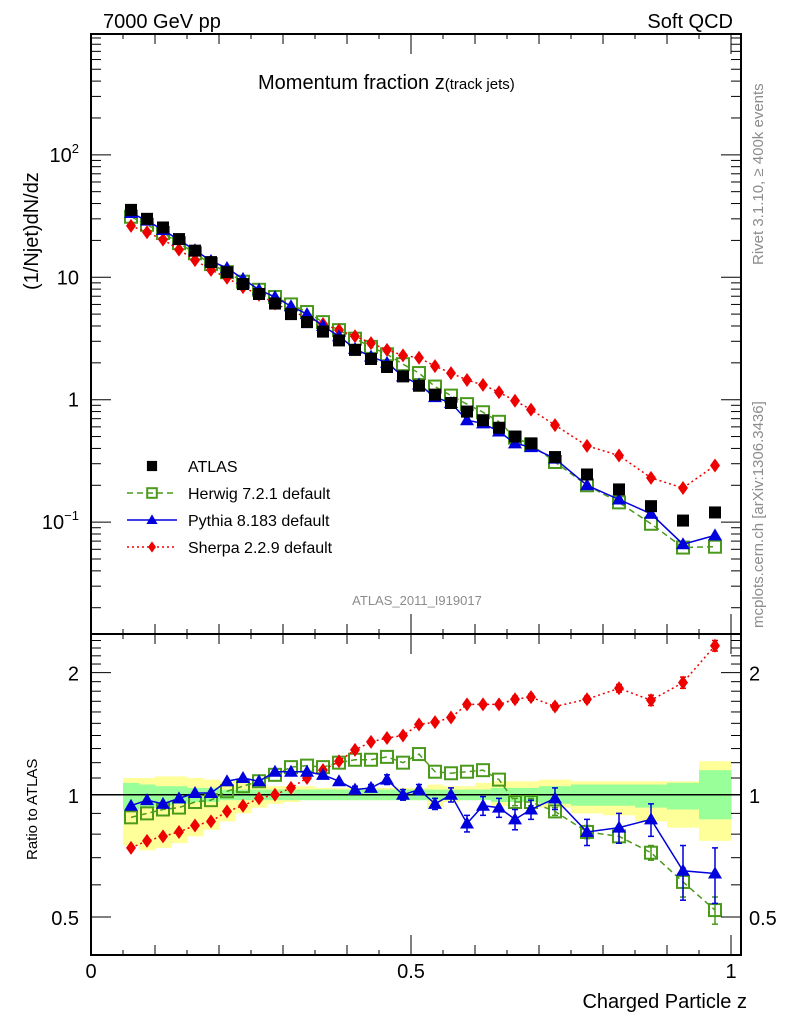 This screenshot has height=1024, width=786. I want to click on legend-item: Pythia 8.183 default, so click(228, 521).